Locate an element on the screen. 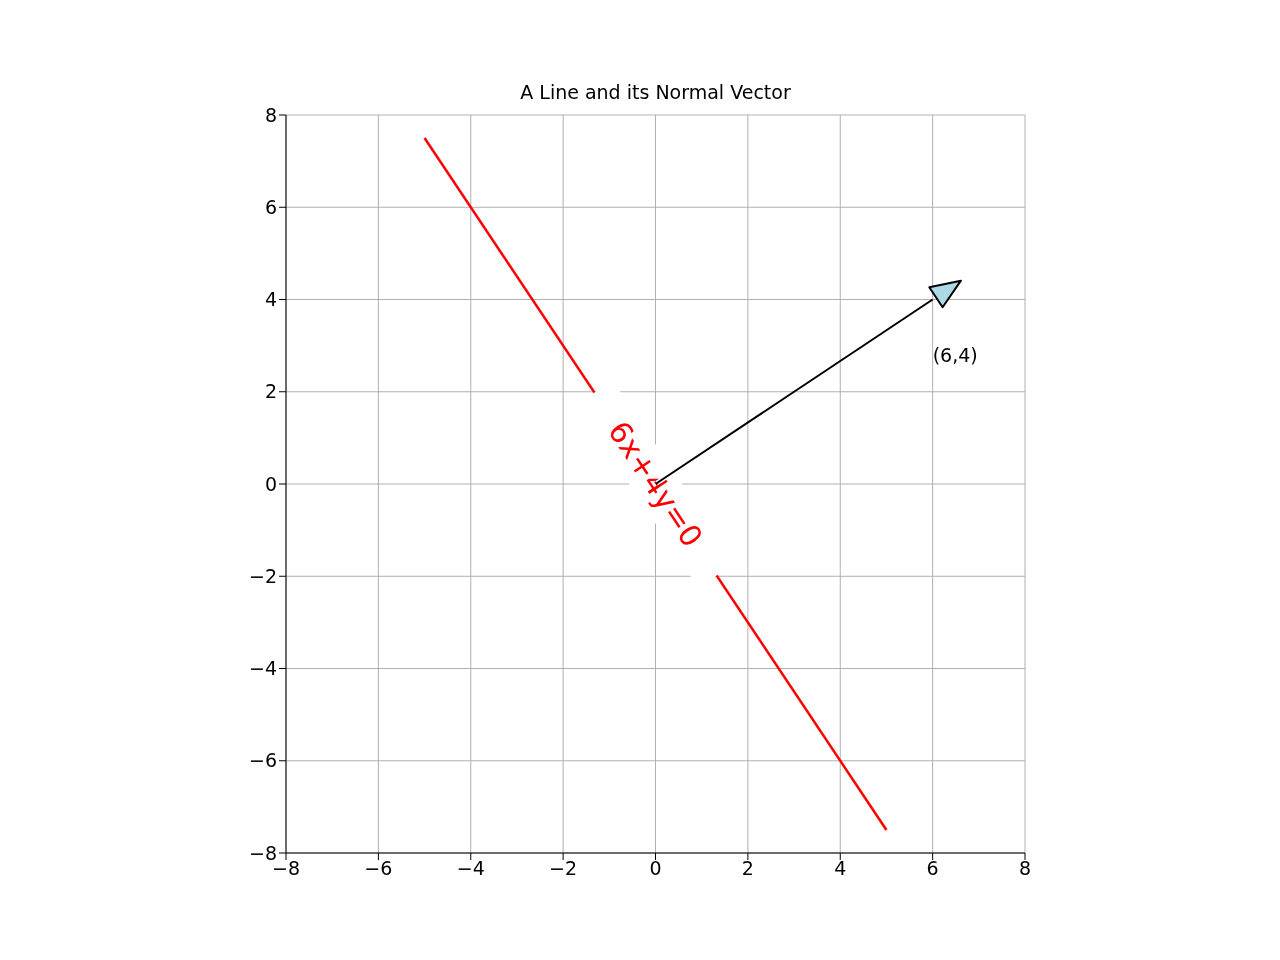 This screenshot has width=1280, height=960. y-tick-label: −4 is located at coordinates (262, 668).